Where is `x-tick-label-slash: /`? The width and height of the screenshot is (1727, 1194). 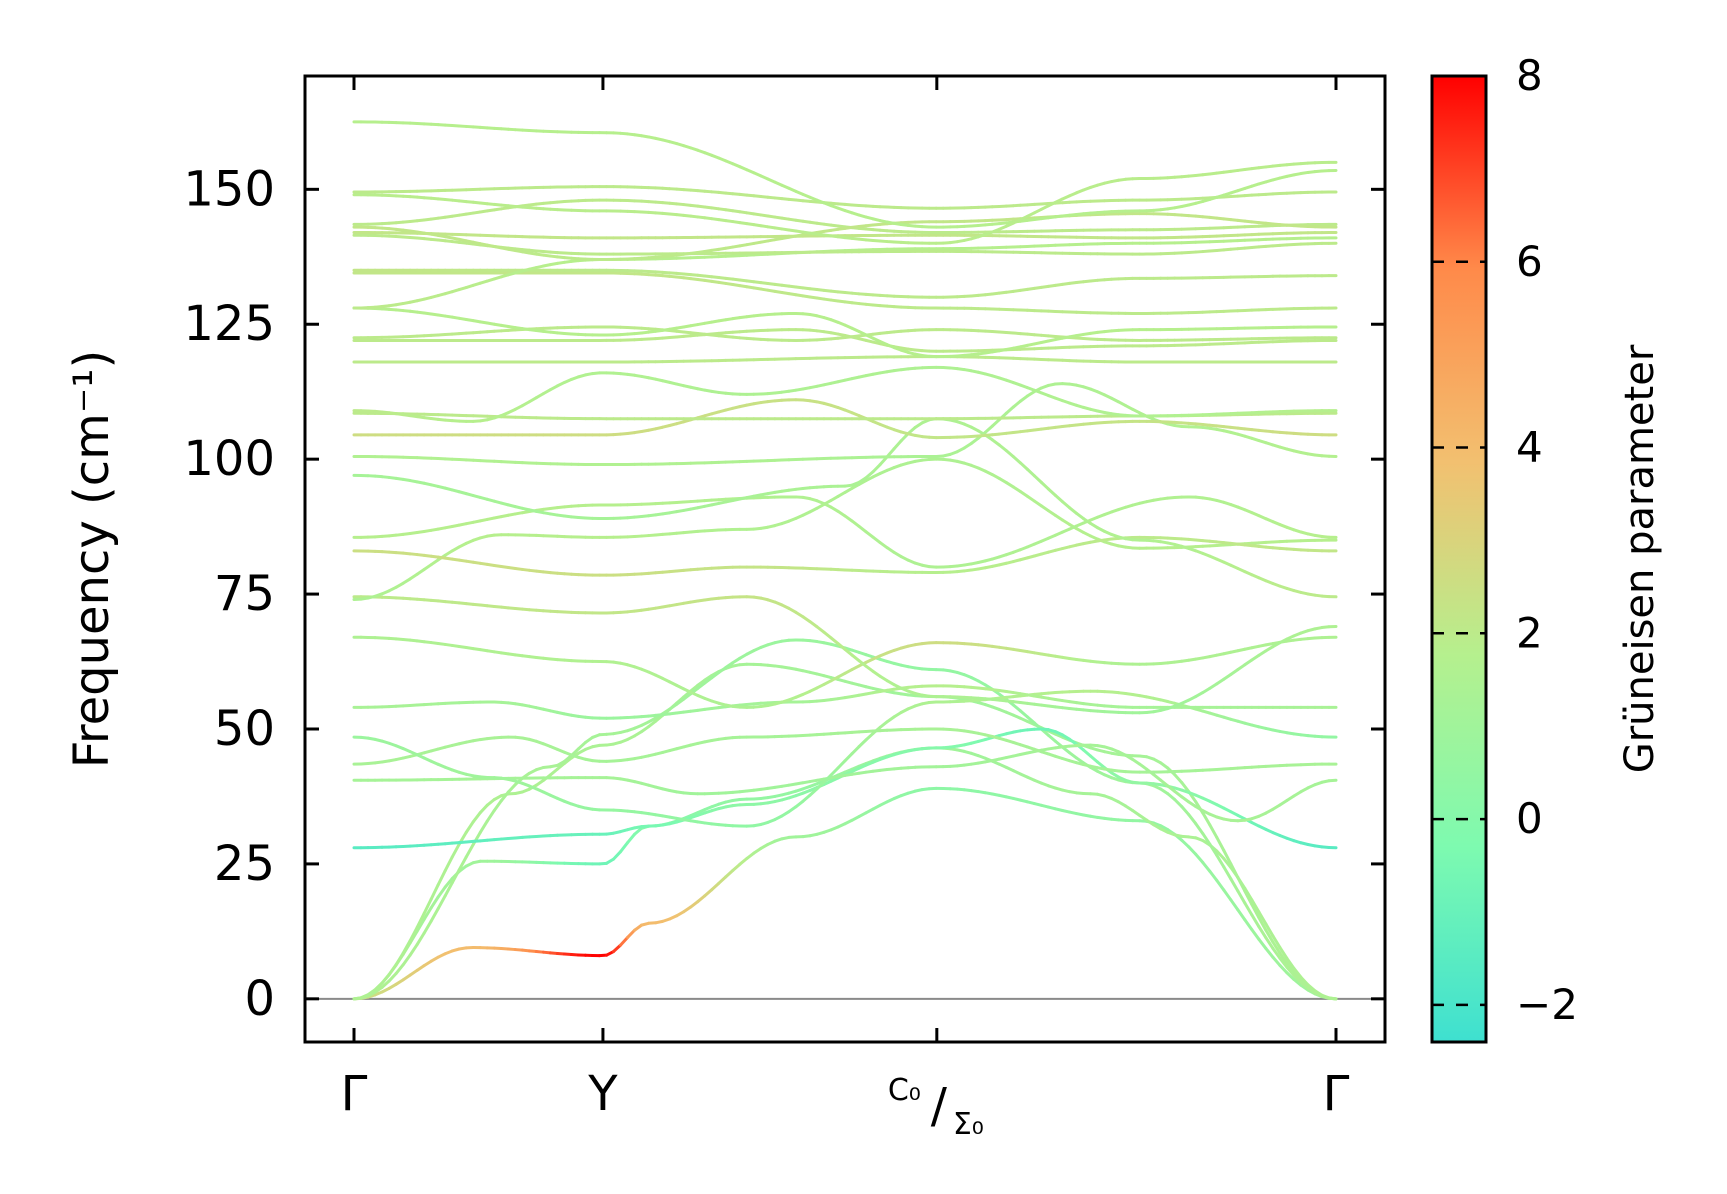
x-tick-label-slash: / is located at coordinates (939, 1106).